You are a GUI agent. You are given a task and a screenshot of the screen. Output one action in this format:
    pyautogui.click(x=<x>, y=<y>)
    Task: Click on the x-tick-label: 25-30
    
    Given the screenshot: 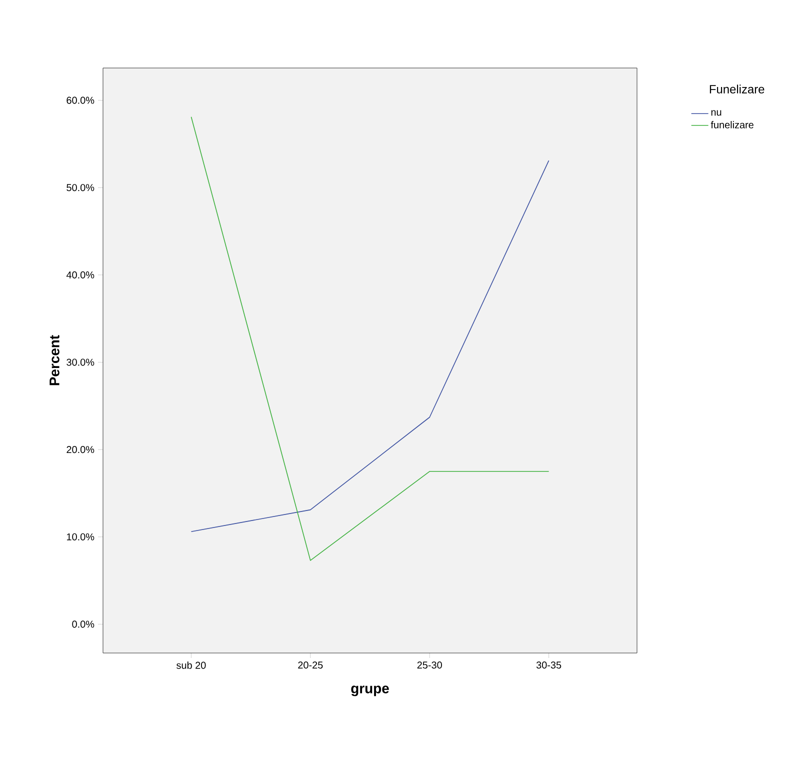 What is the action you would take?
    pyautogui.click(x=429, y=665)
    